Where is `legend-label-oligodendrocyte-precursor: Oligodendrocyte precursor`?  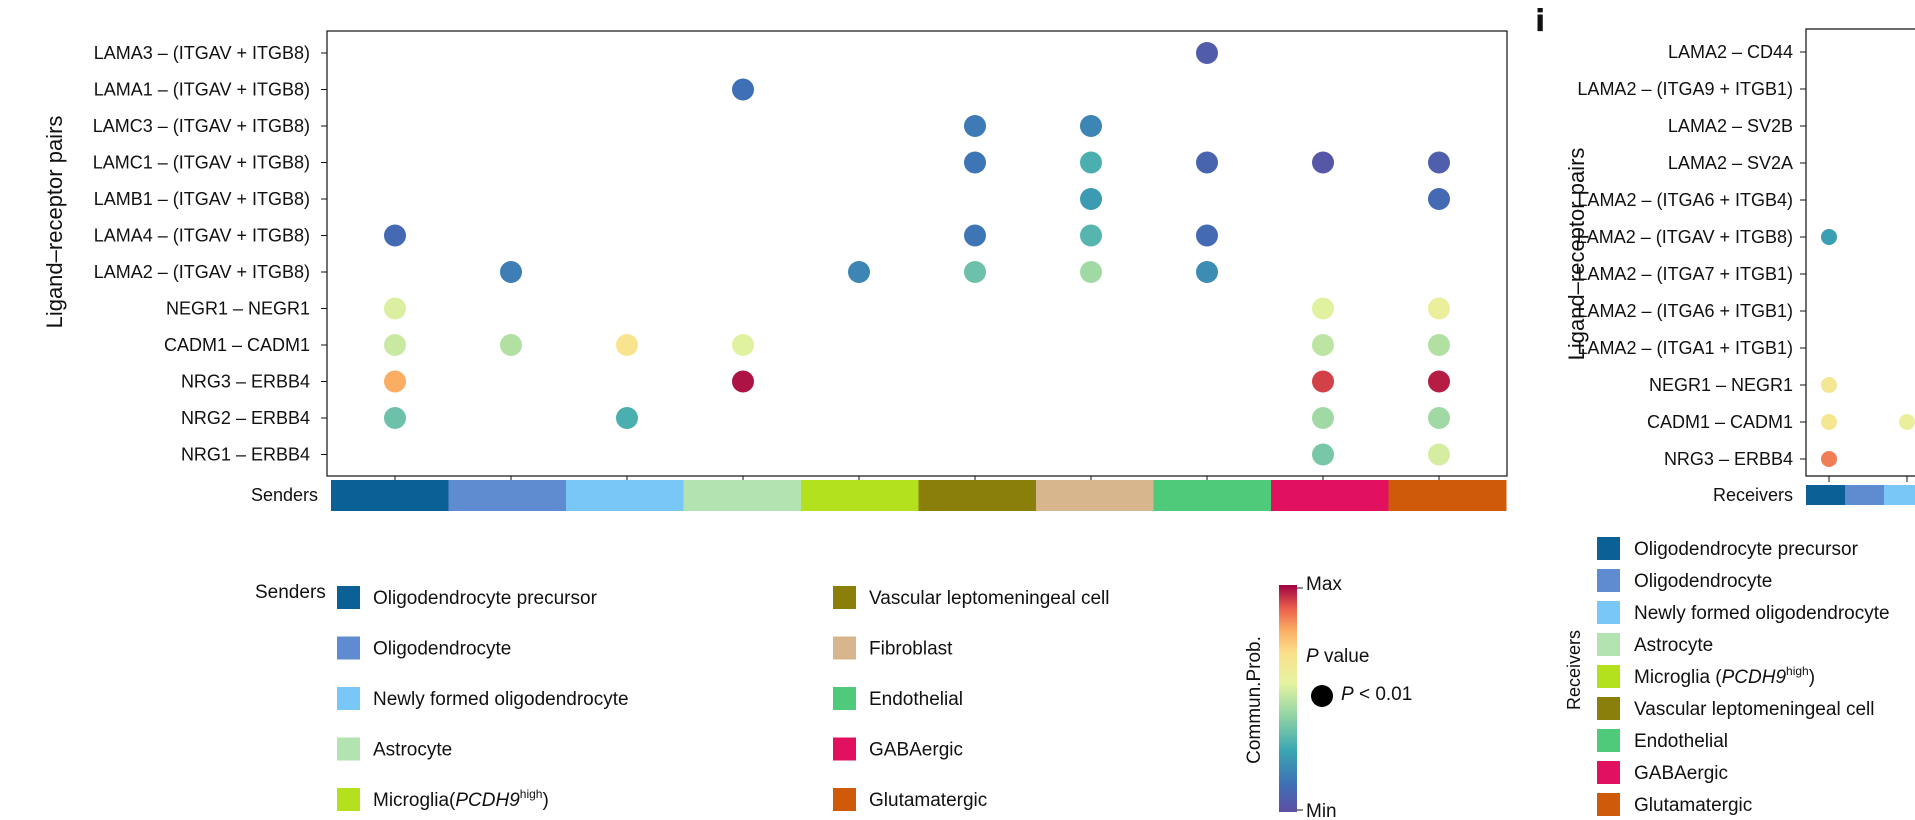
legend-label-oligodendrocyte-precursor: Oligodendrocyte precursor is located at coordinates (485, 598).